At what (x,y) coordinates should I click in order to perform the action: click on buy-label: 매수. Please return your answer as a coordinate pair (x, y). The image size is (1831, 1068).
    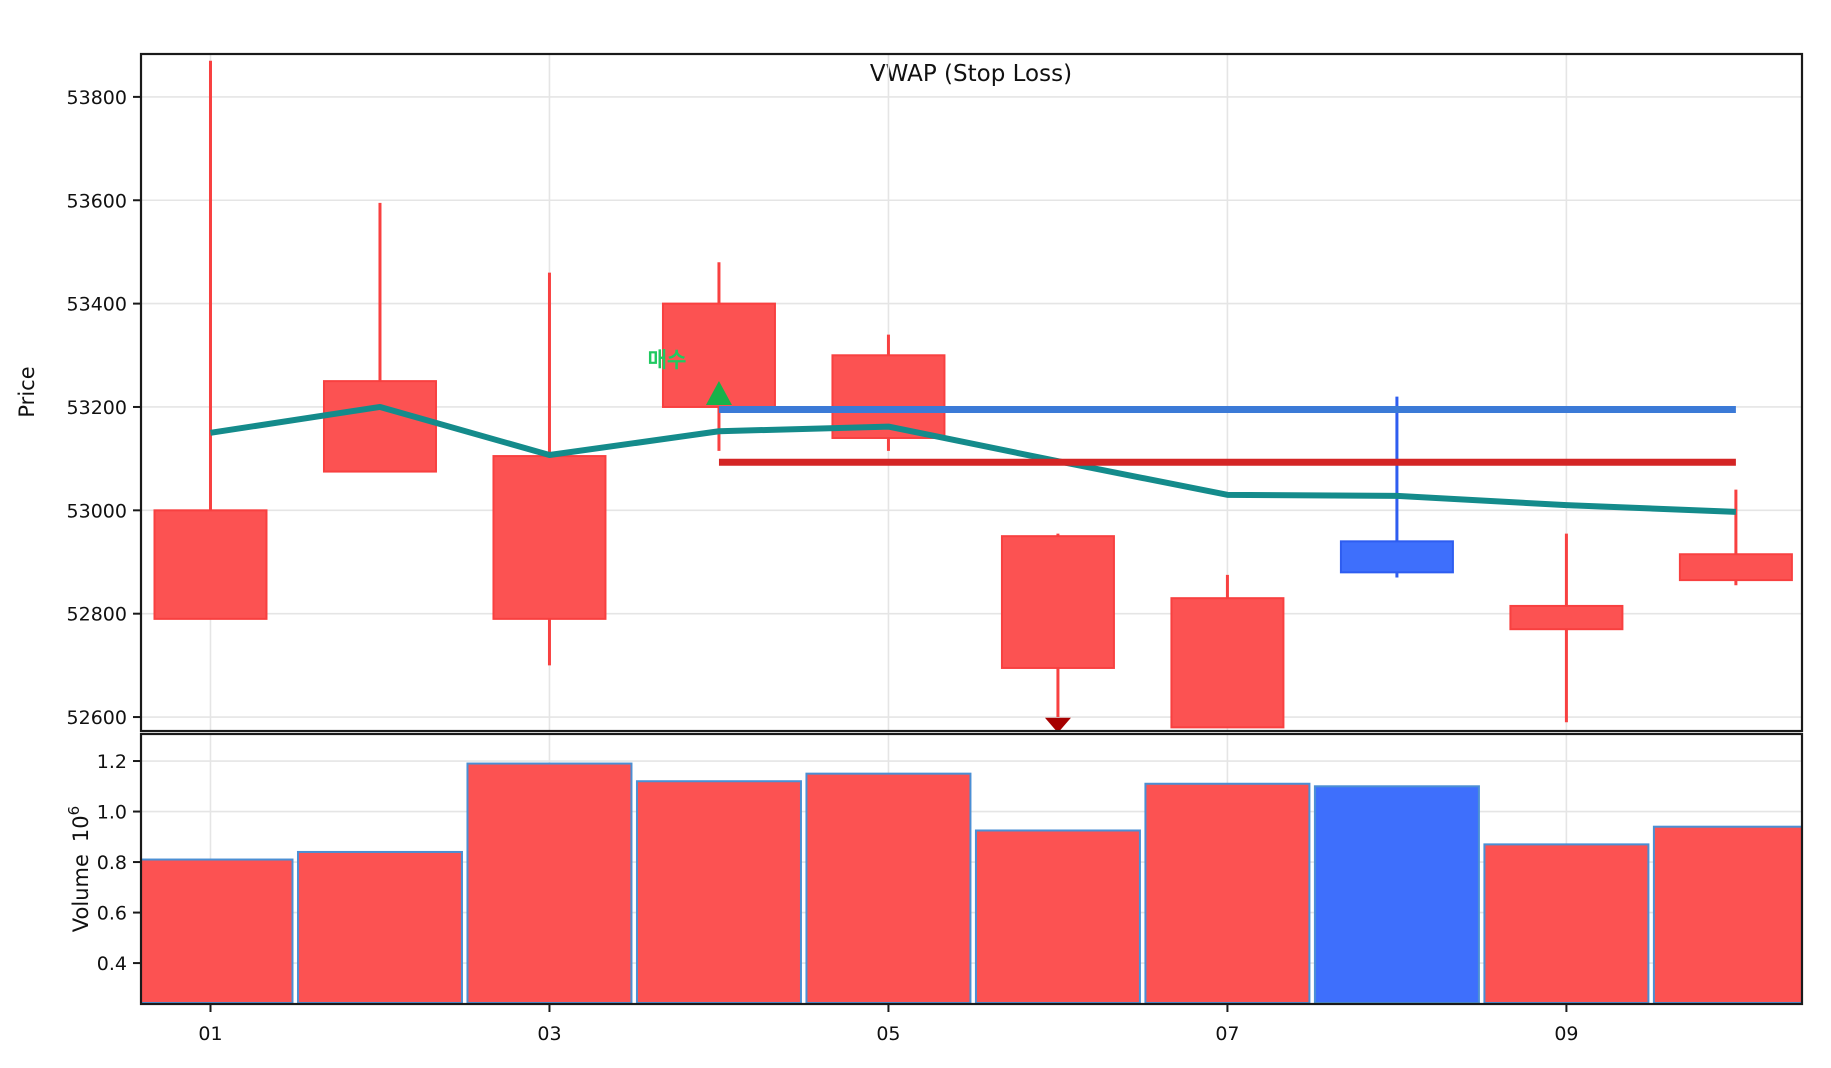
    Looking at the image, I should click on (667, 360).